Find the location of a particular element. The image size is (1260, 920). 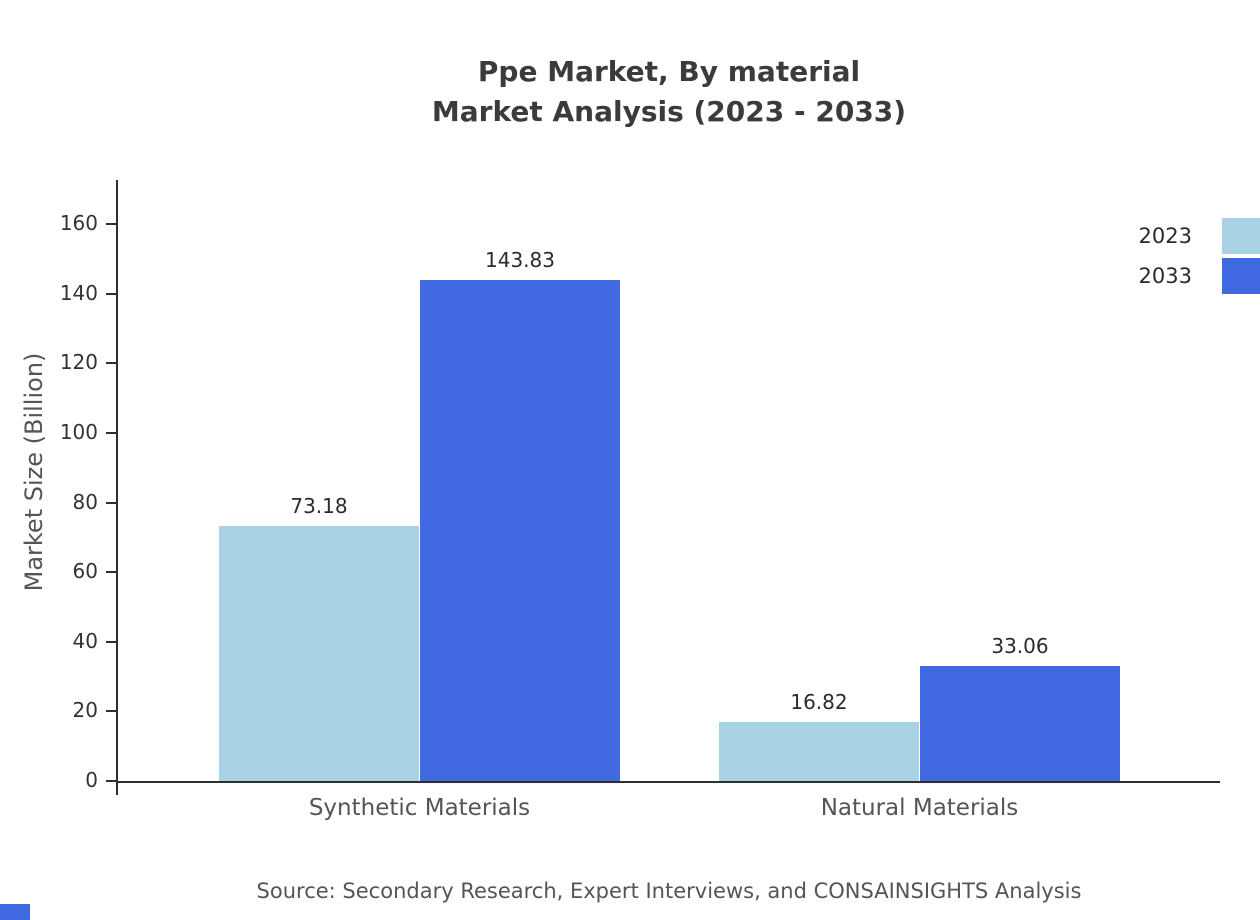

bar-2023-synthetic-materials is located at coordinates (319, 653).